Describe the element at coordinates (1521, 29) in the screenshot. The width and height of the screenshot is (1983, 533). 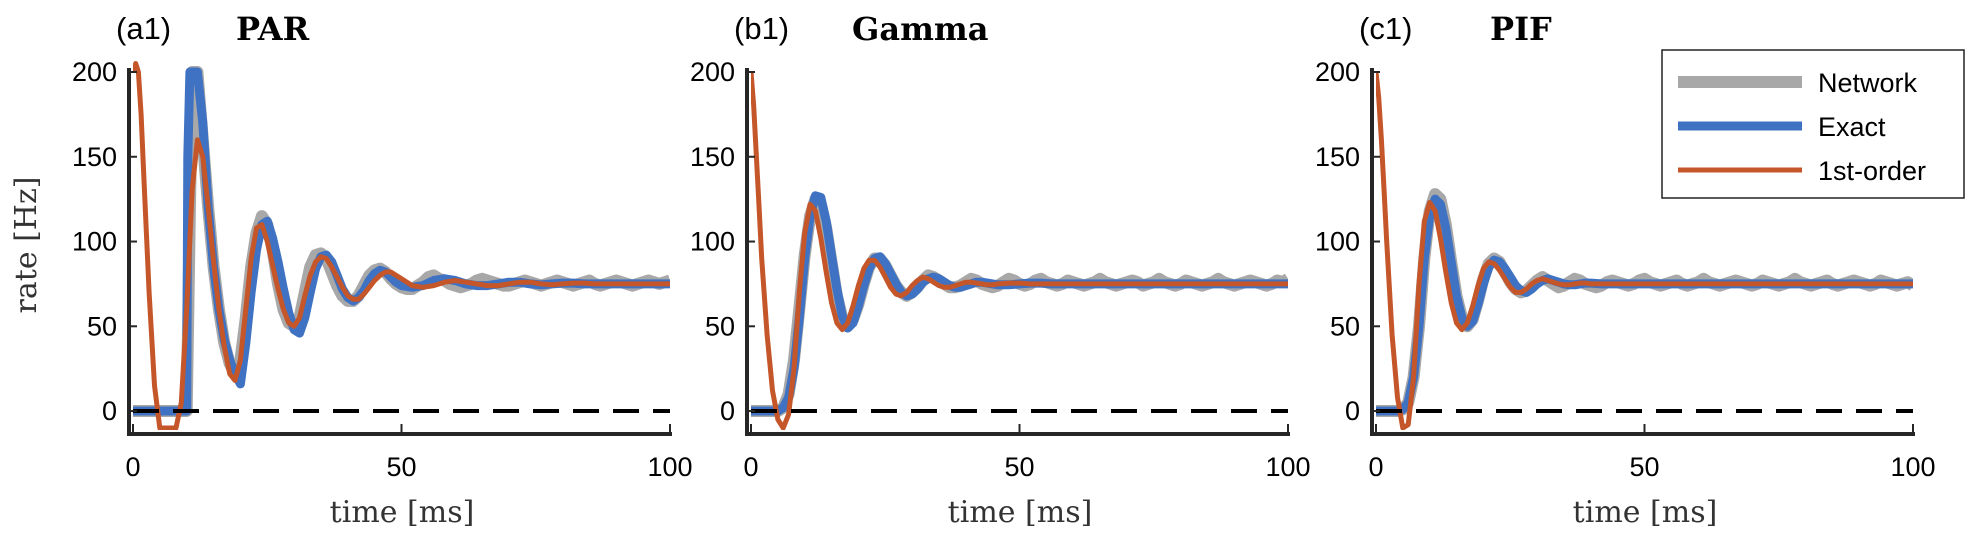
I see `panel-title: PIF` at that location.